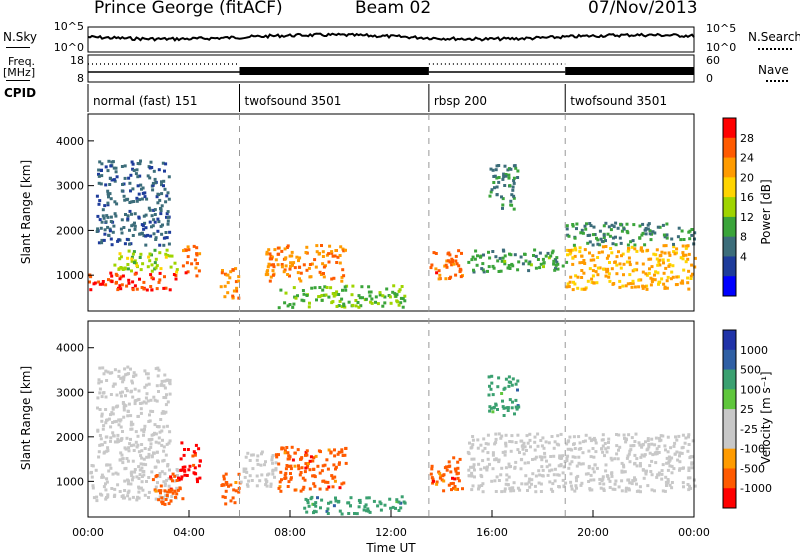  I want to click on cpid-program-label-3: twofsound 3501, so click(618, 101).